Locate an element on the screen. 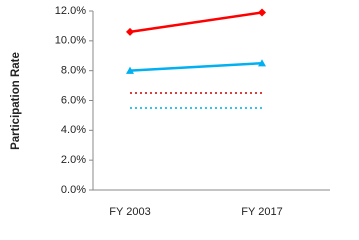 This screenshot has width=359, height=240. y-tick-label: 12.0% is located at coordinates (70, 11).